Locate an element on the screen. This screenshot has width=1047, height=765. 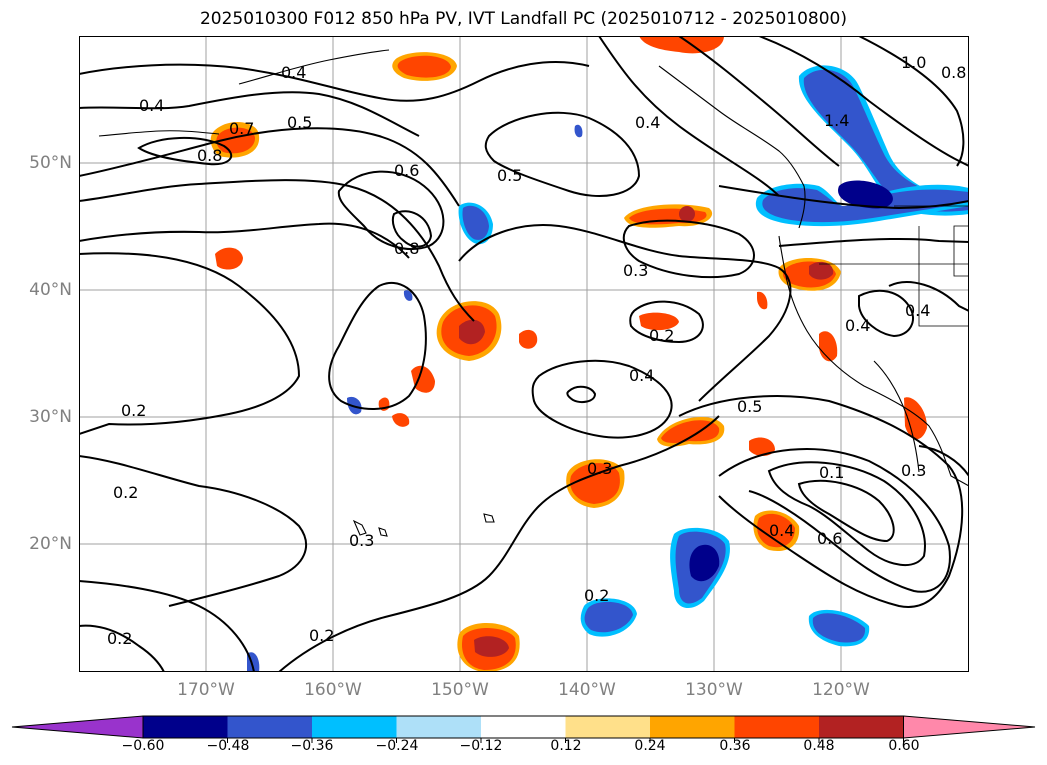
colorbar-segments is located at coordinates (523, 729).